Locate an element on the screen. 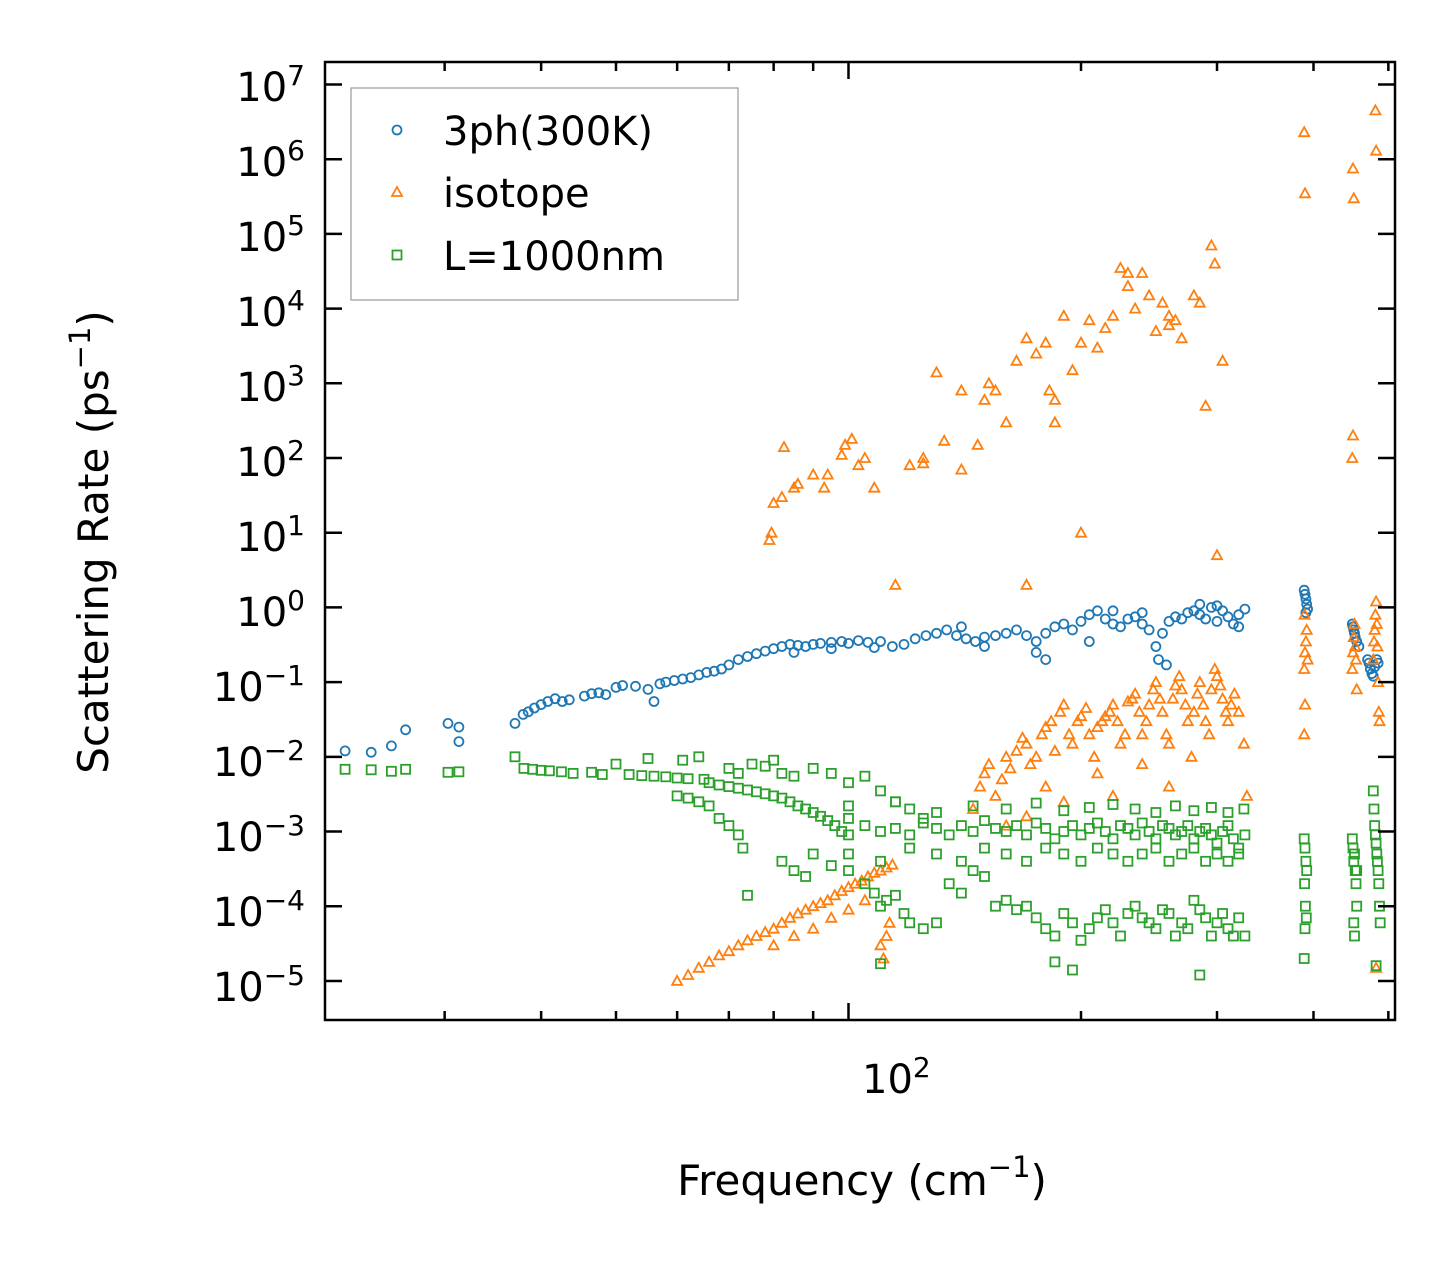 This screenshot has height=1269, width=1455. legend-label-boundary: L=1000nm is located at coordinates (554, 257).